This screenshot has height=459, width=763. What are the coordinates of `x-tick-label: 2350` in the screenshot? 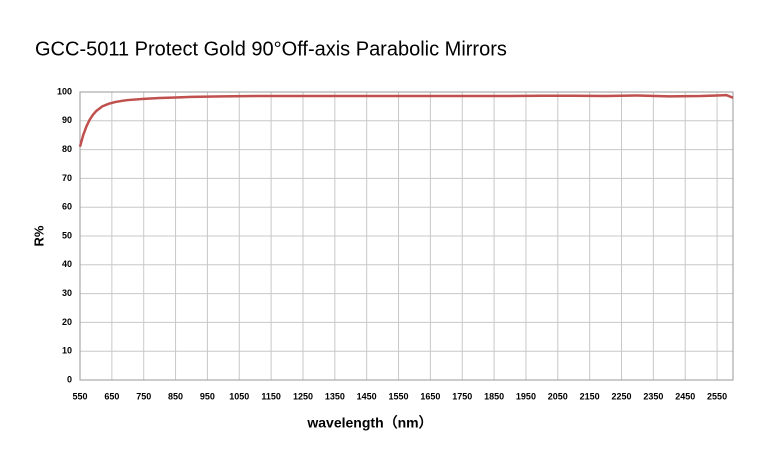 It's located at (653, 396).